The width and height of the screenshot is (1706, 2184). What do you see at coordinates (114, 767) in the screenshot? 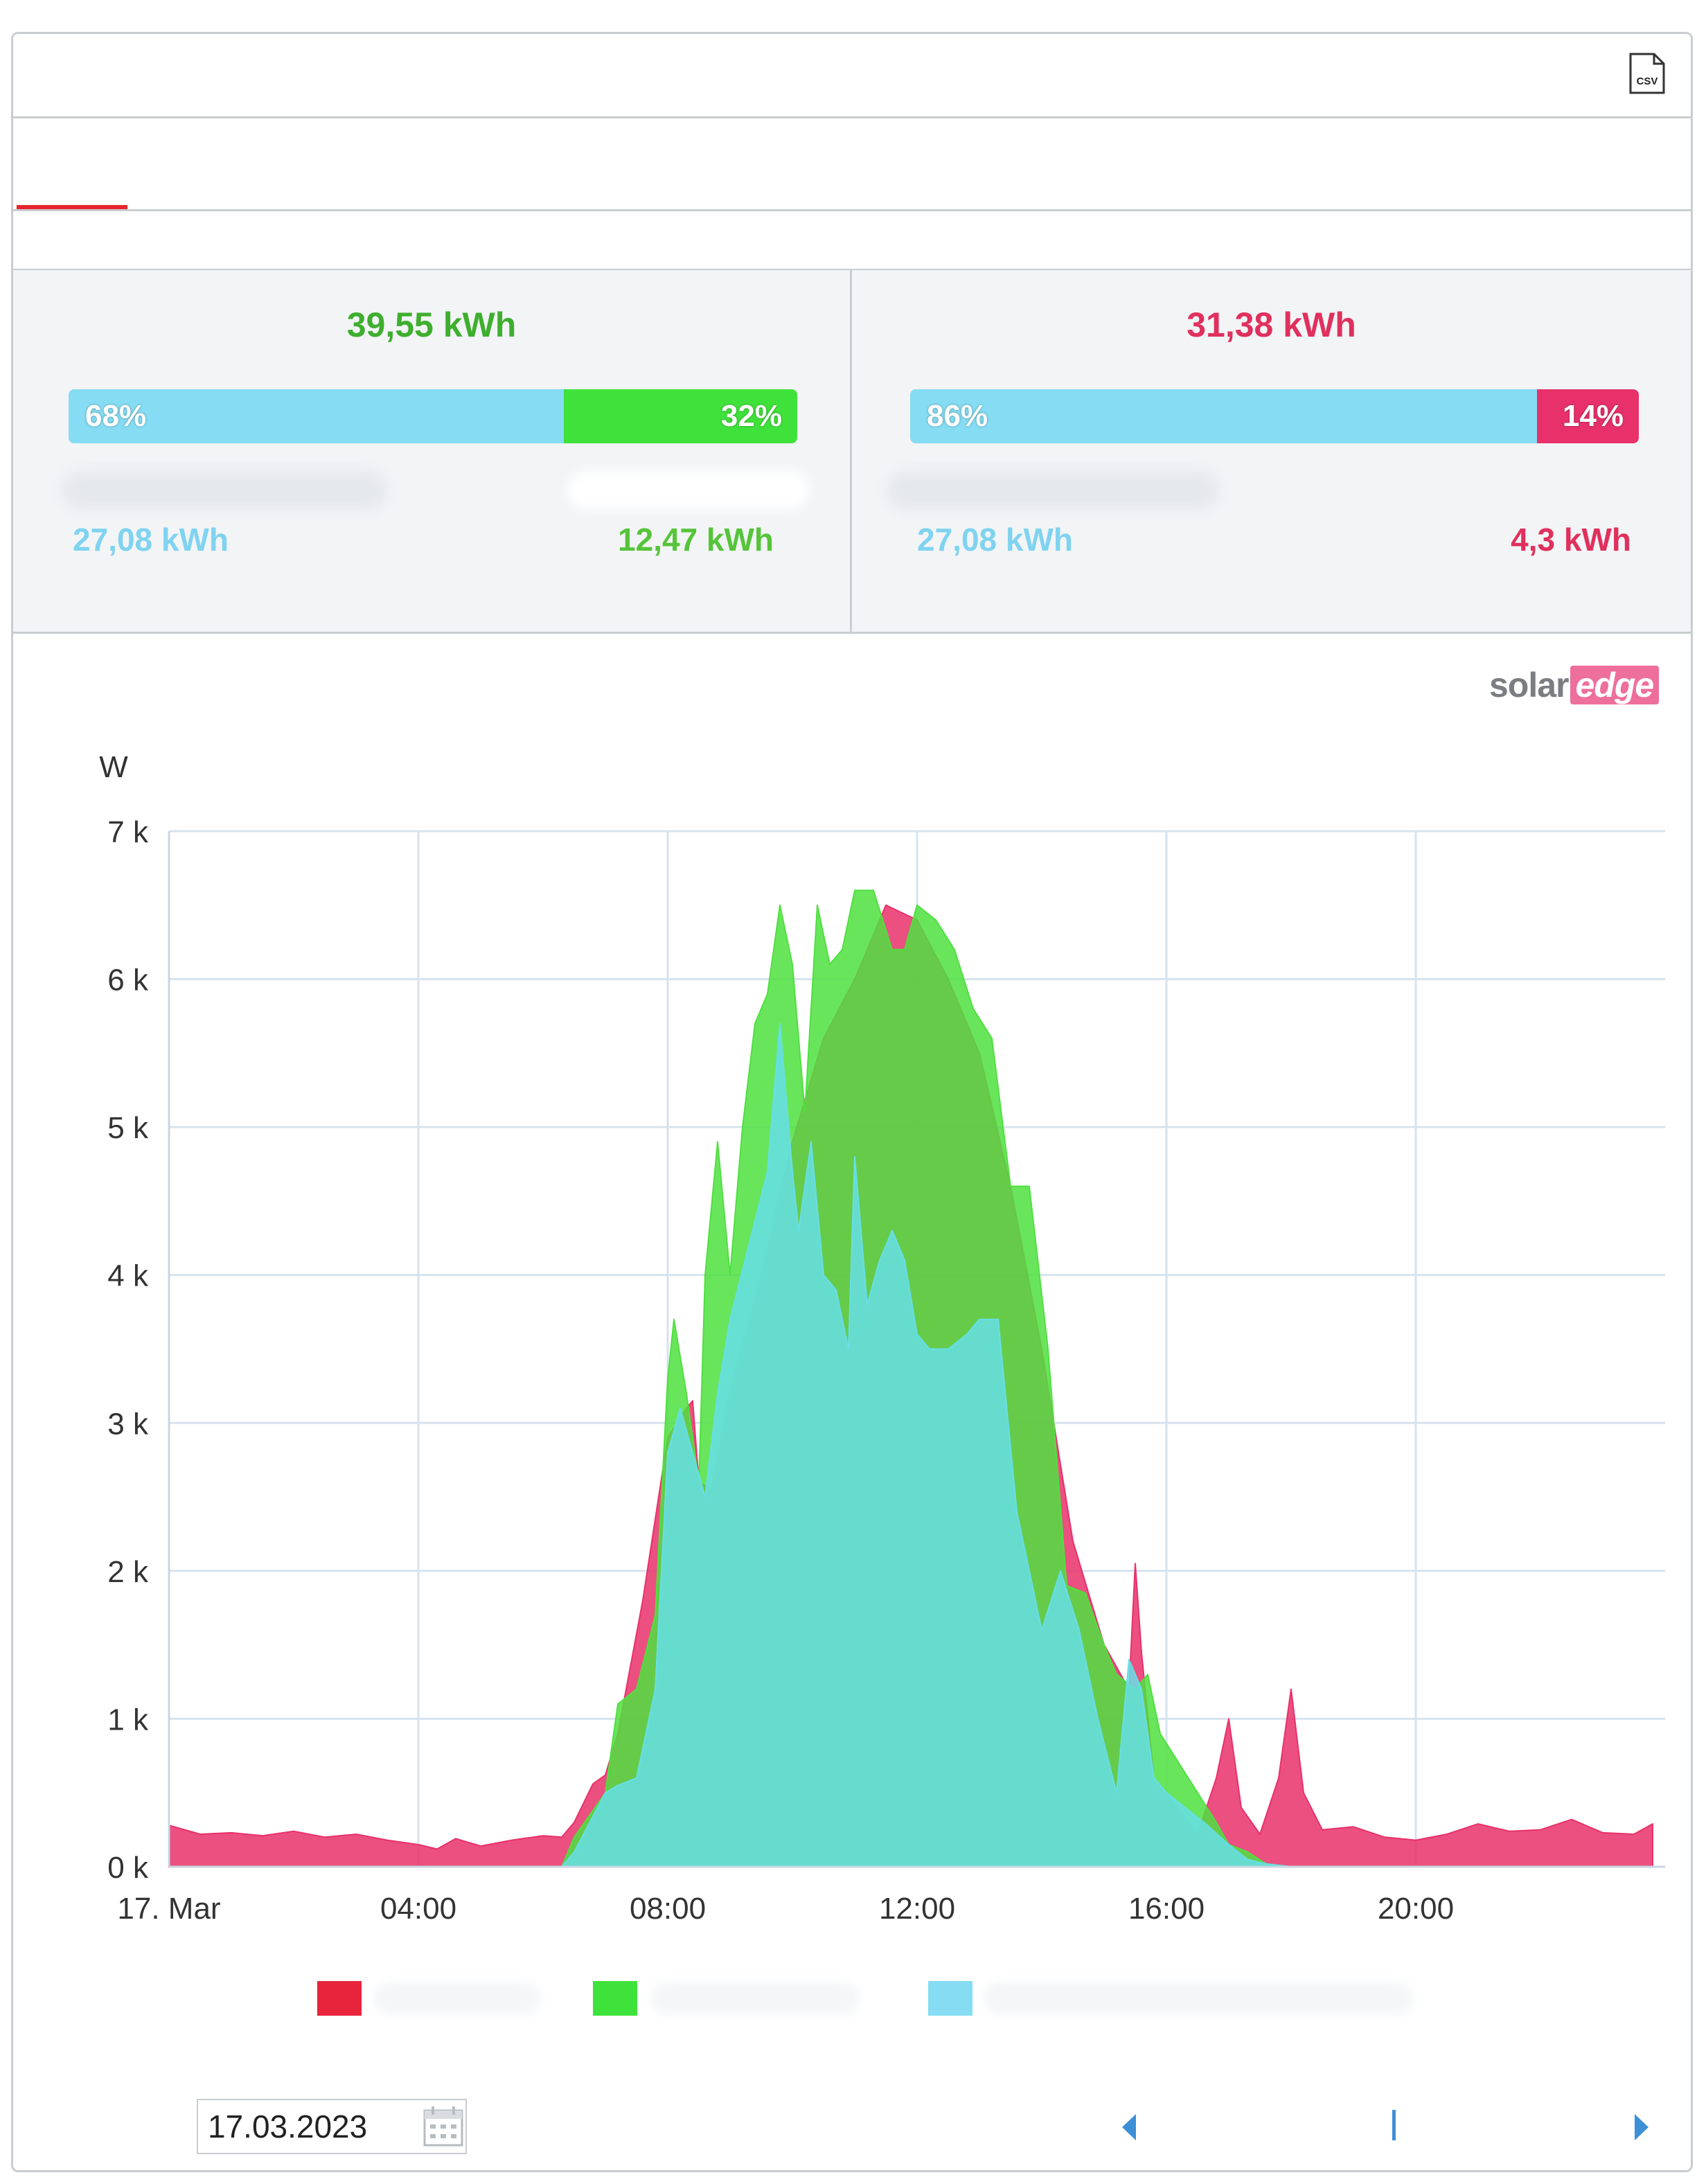
I see `y-axis-label: W` at bounding box center [114, 767].